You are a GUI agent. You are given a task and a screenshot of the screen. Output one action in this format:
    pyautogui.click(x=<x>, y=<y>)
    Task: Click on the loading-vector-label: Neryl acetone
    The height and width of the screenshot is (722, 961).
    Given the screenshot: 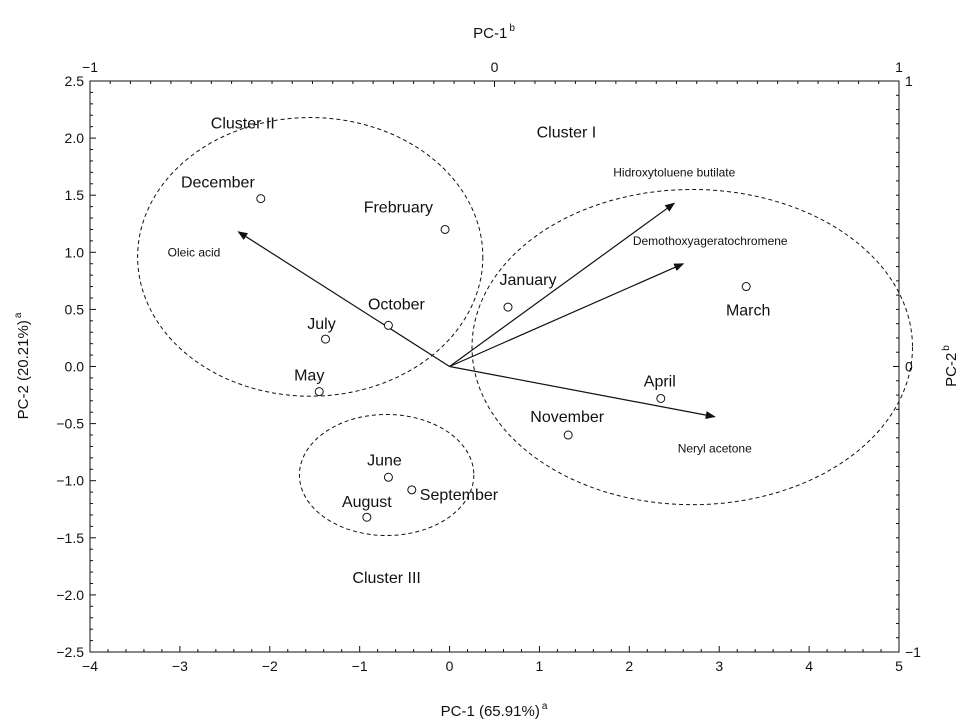 What is the action you would take?
    pyautogui.click(x=715, y=449)
    